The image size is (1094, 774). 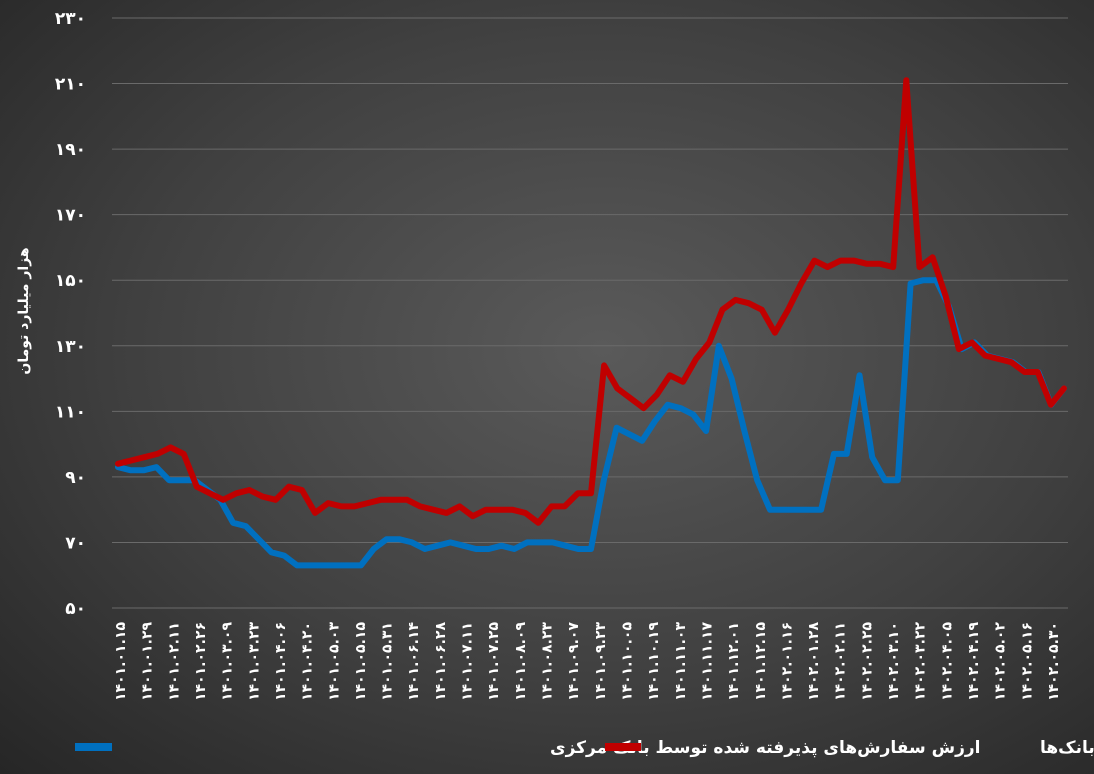 I want to click on y-tick-label: ۷۰, so click(x=75, y=543).